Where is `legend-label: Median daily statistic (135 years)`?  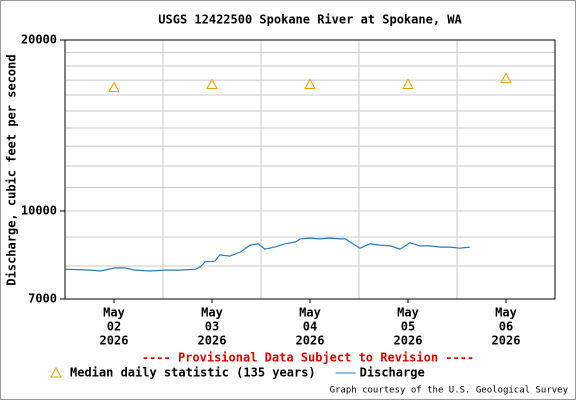 legend-label: Median daily statistic (135 years) is located at coordinates (193, 373).